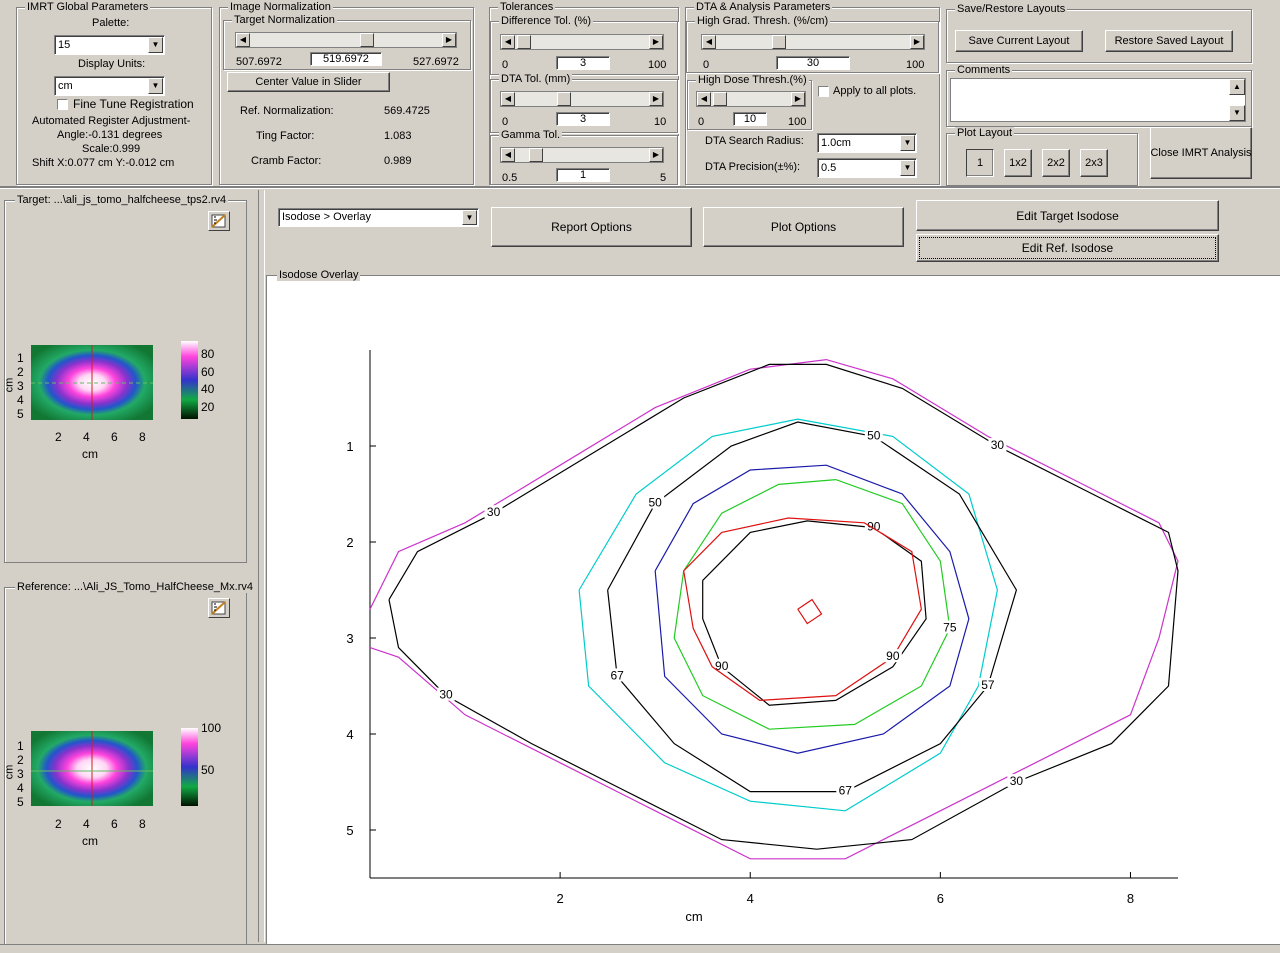  I want to click on center-value-button: Center Value in Slider, so click(308, 82).